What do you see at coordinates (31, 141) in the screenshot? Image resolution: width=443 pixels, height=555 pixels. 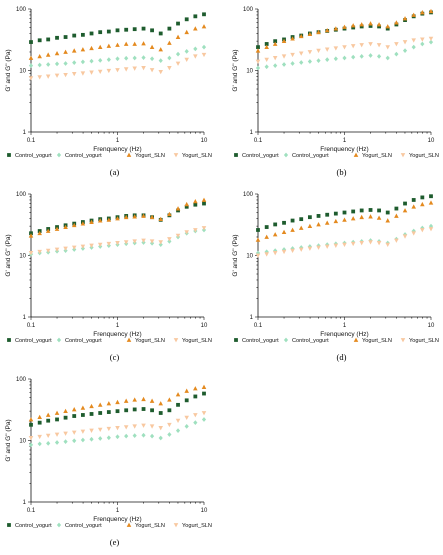 I see `x-tick-label: 0.1` at bounding box center [31, 141].